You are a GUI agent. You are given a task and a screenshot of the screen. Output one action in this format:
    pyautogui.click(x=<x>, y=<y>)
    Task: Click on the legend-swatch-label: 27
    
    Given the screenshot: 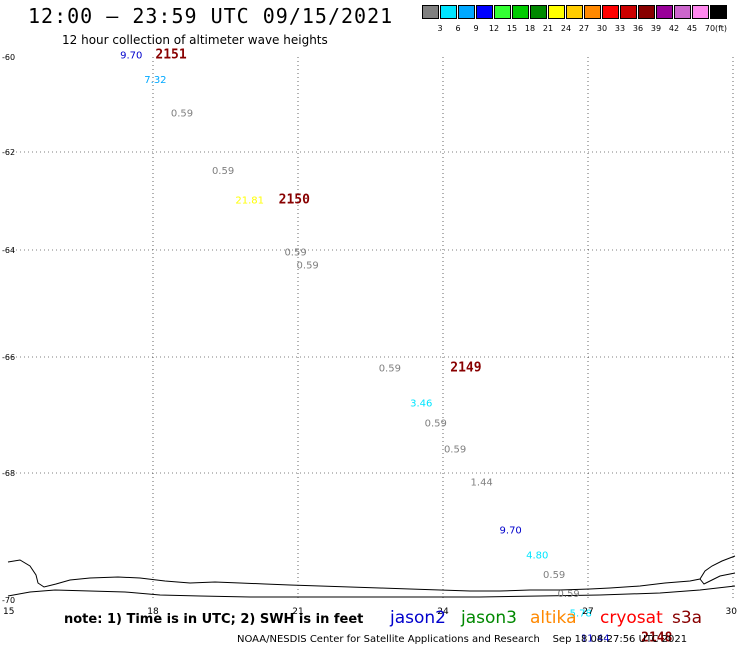 What is the action you would take?
    pyautogui.click(x=584, y=28)
    